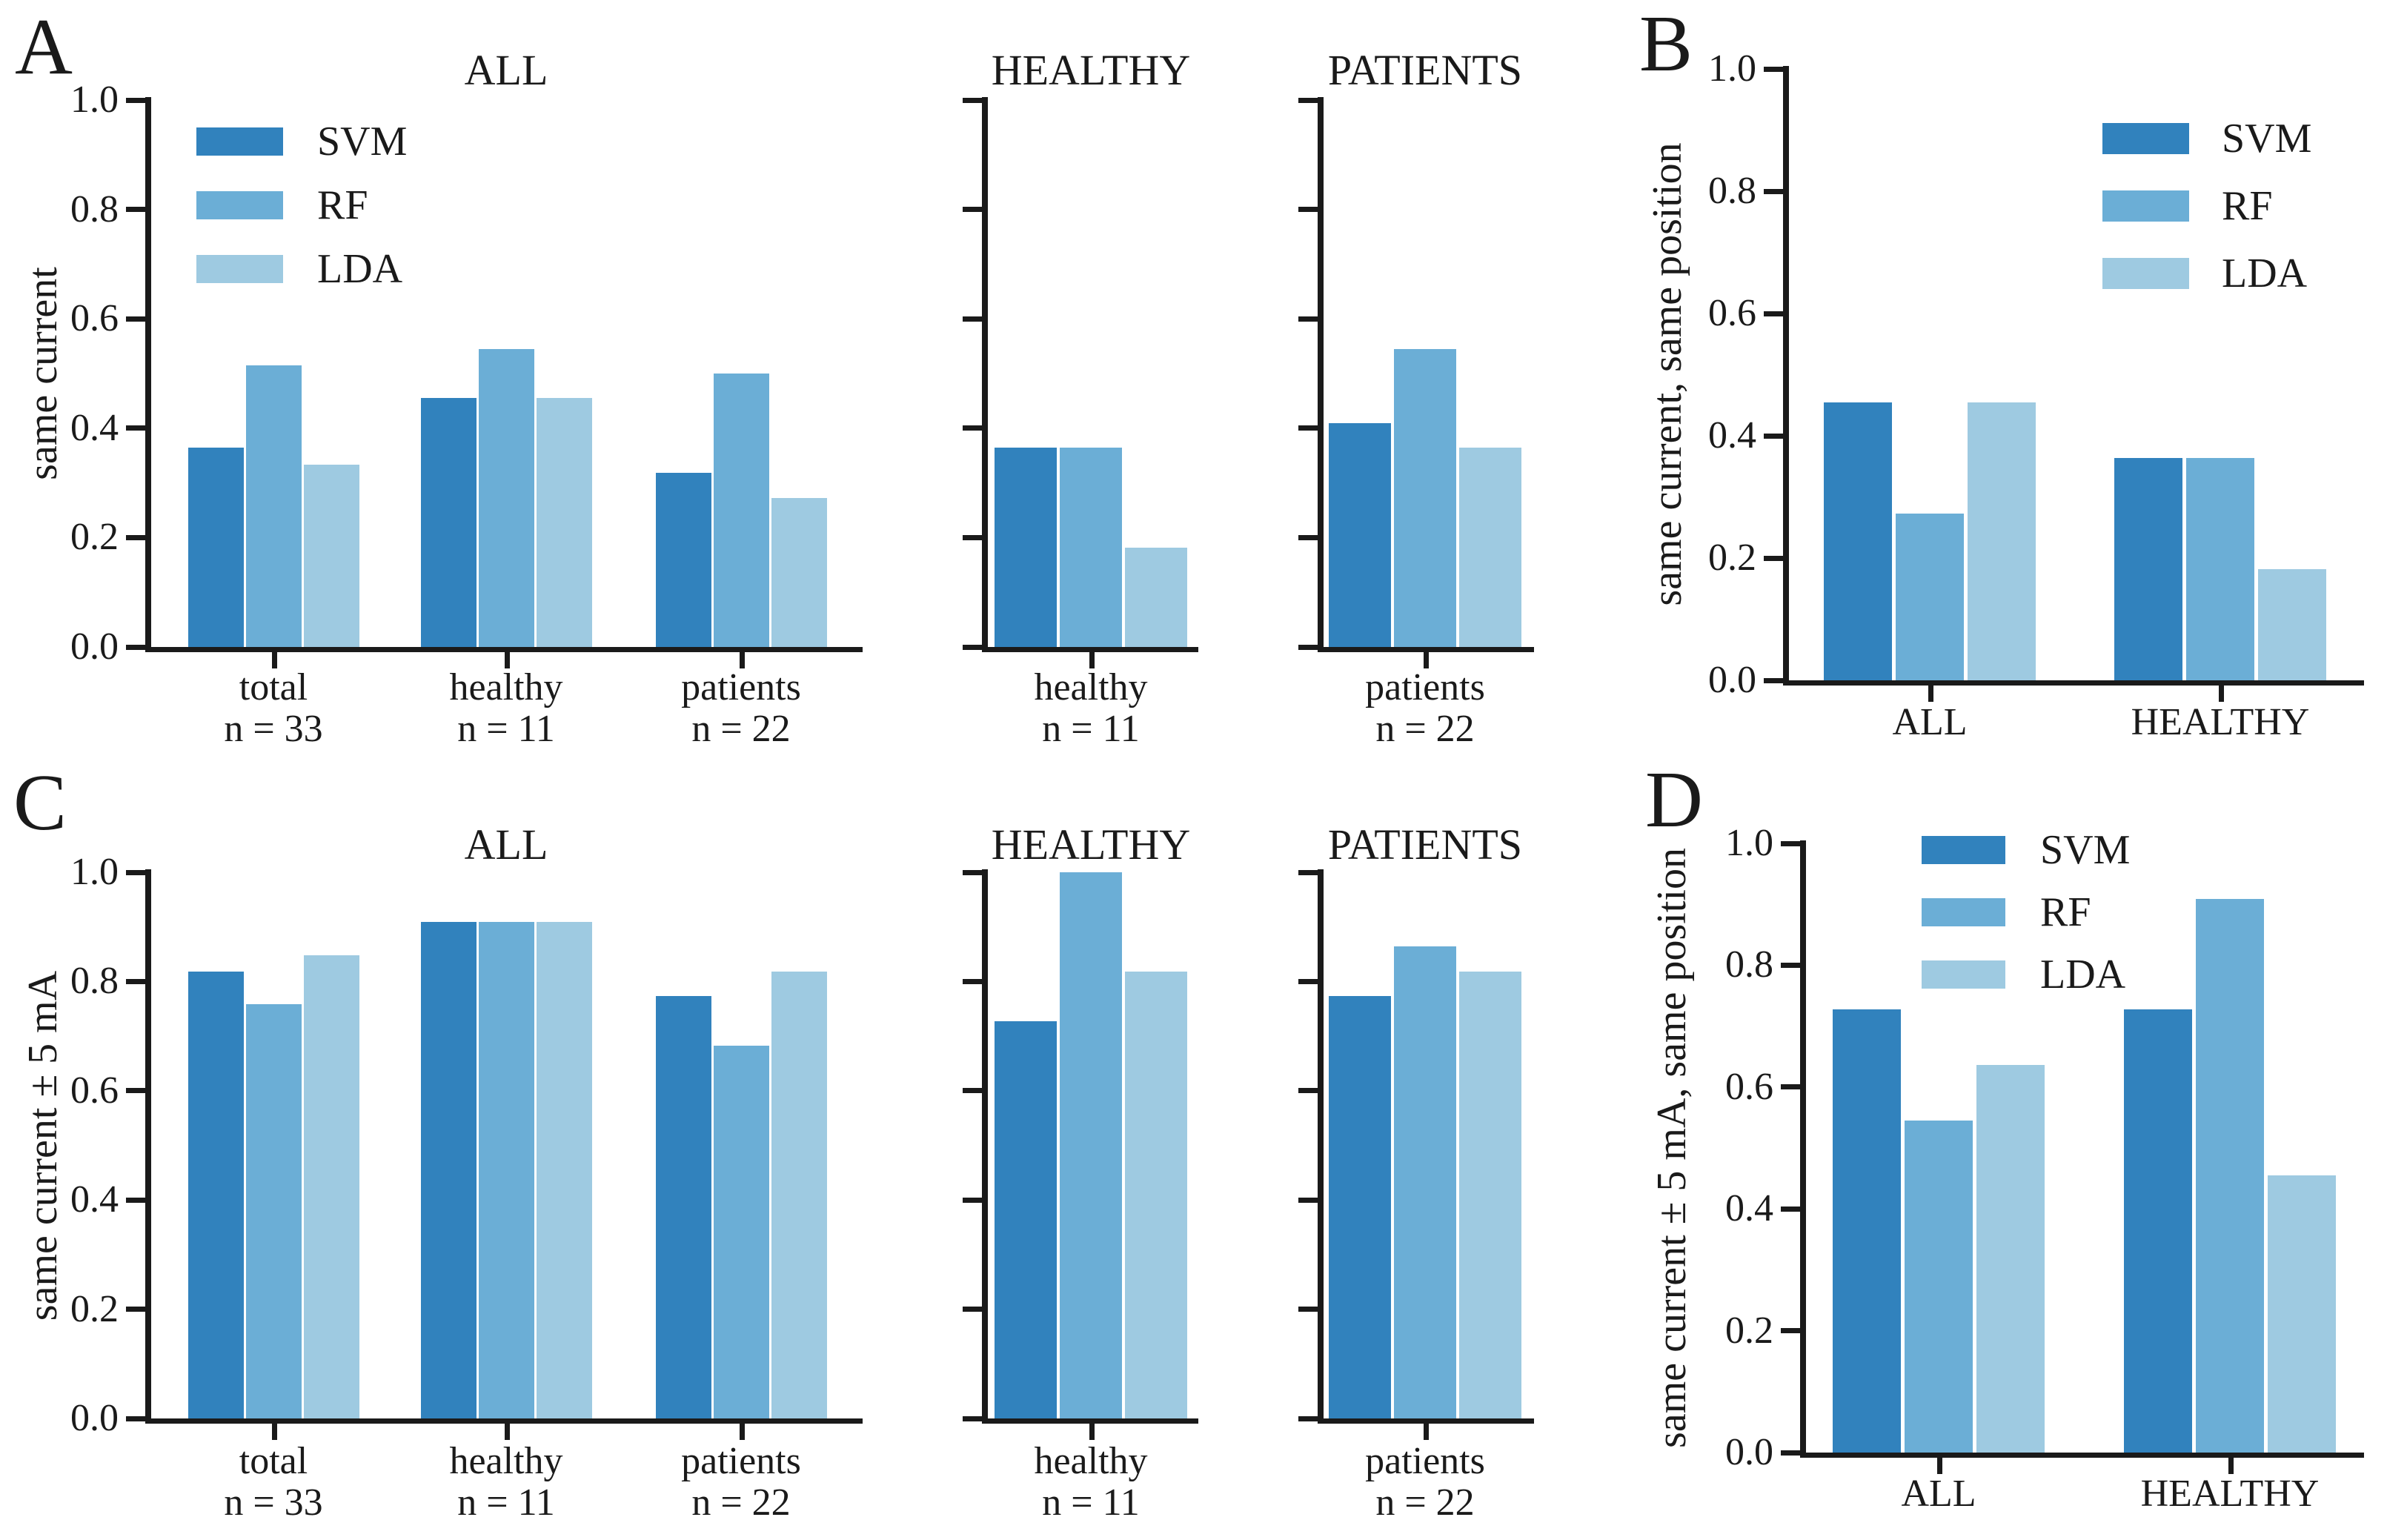 The height and width of the screenshot is (1540, 2387). What do you see at coordinates (1939, 1287) in the screenshot?
I see `bar-rf-all` at bounding box center [1939, 1287].